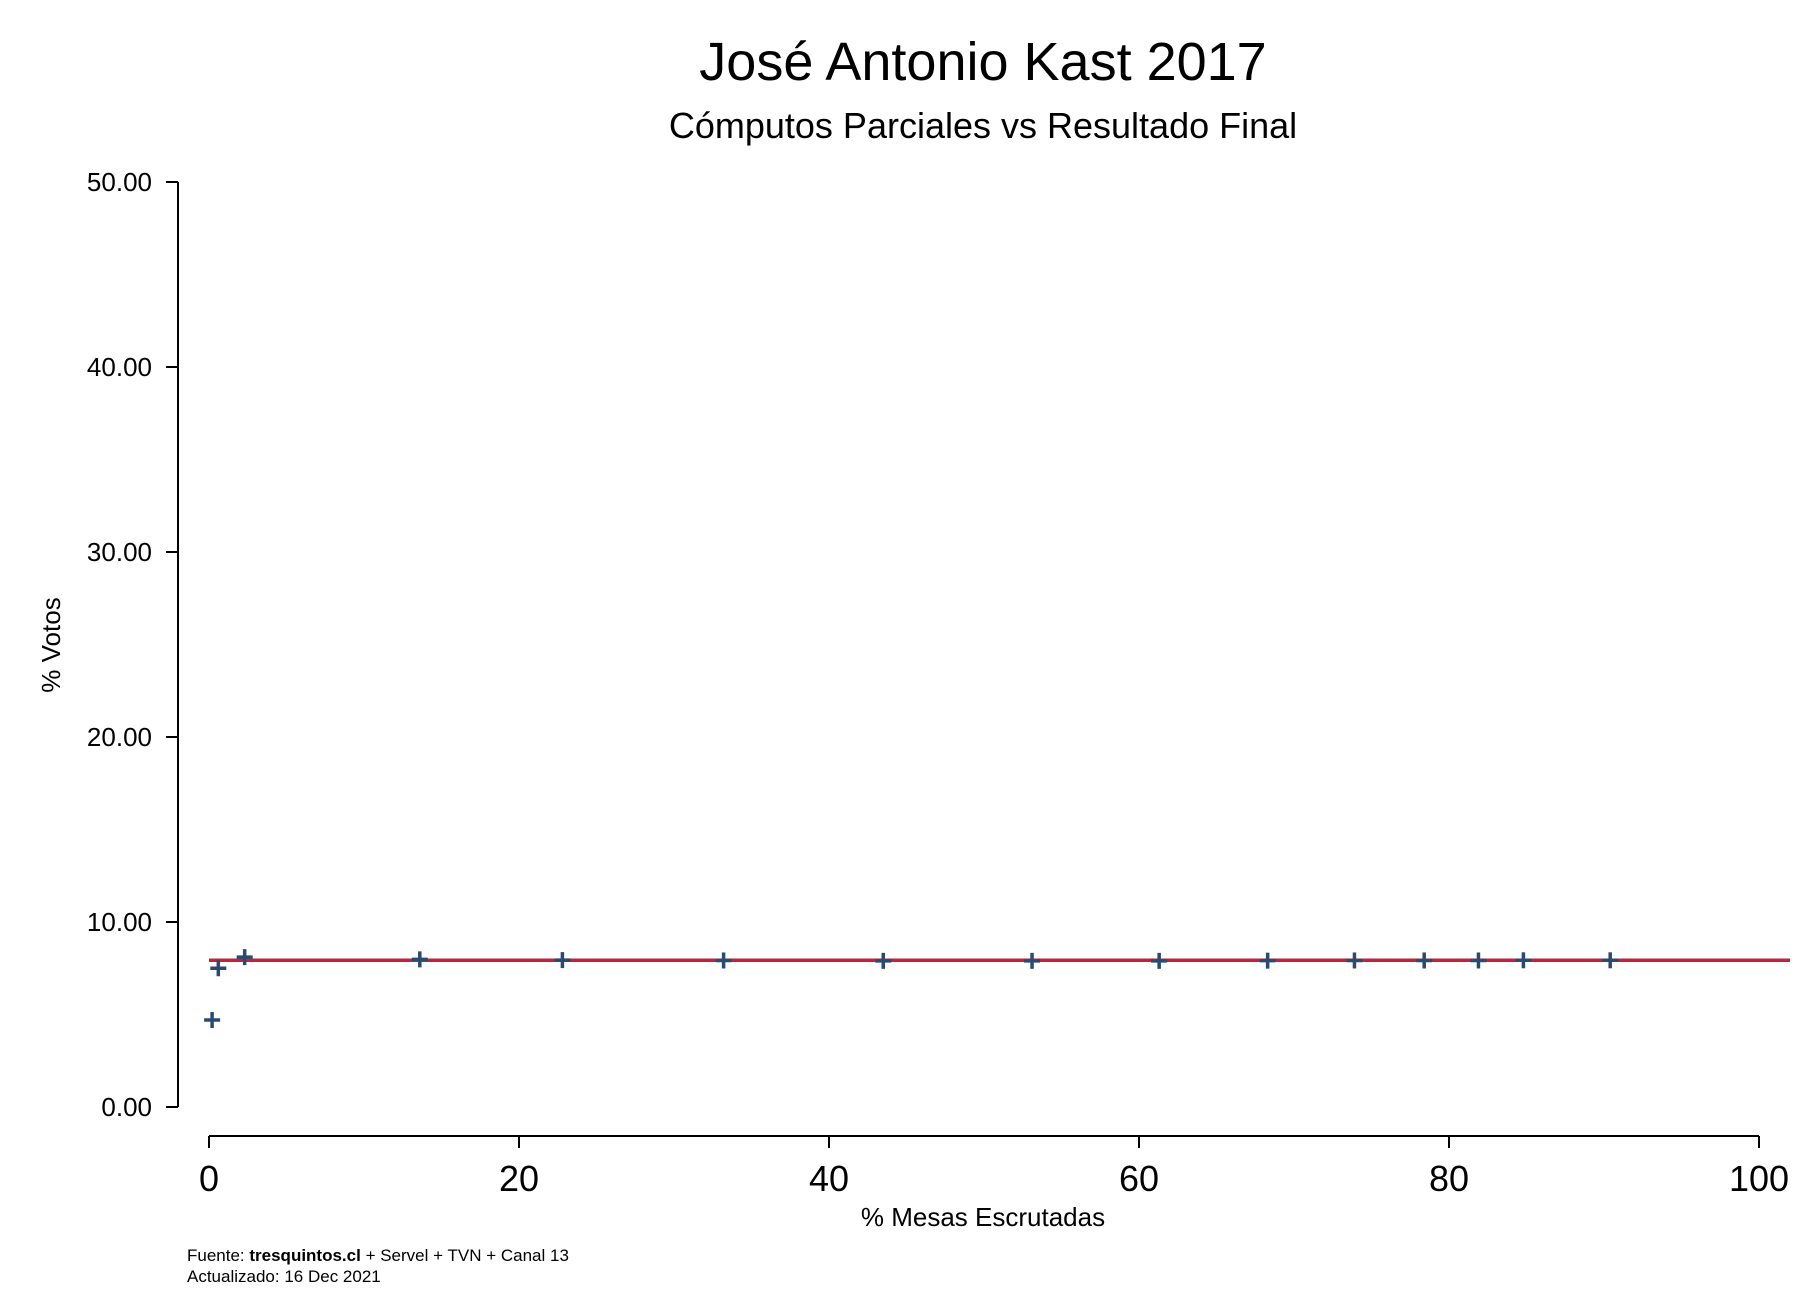  What do you see at coordinates (519, 1178) in the screenshot?
I see `x-tick-label: 20` at bounding box center [519, 1178].